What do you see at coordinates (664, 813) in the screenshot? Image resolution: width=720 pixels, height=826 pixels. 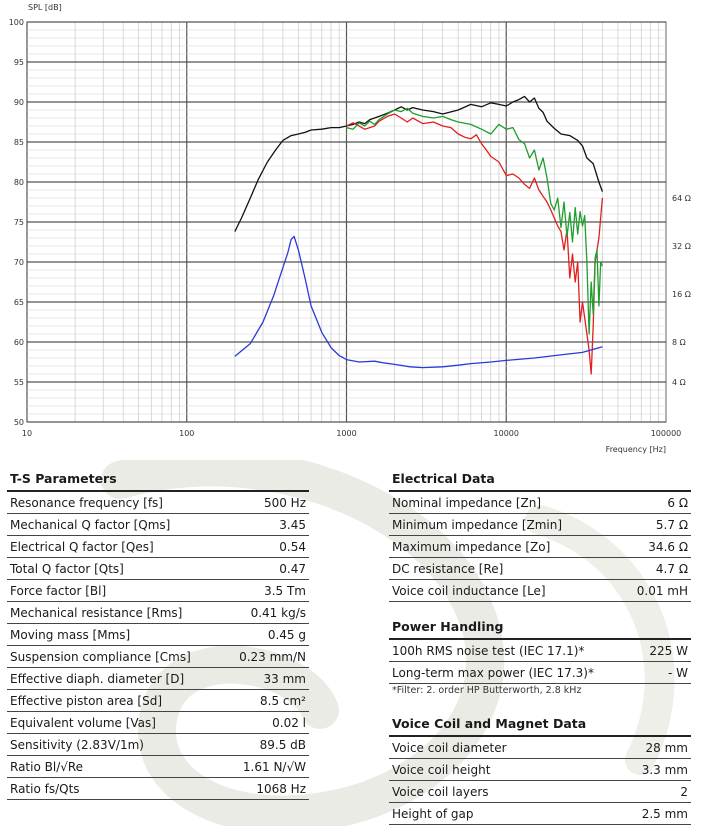 I see `row-value: 2.5 mm` at bounding box center [664, 813].